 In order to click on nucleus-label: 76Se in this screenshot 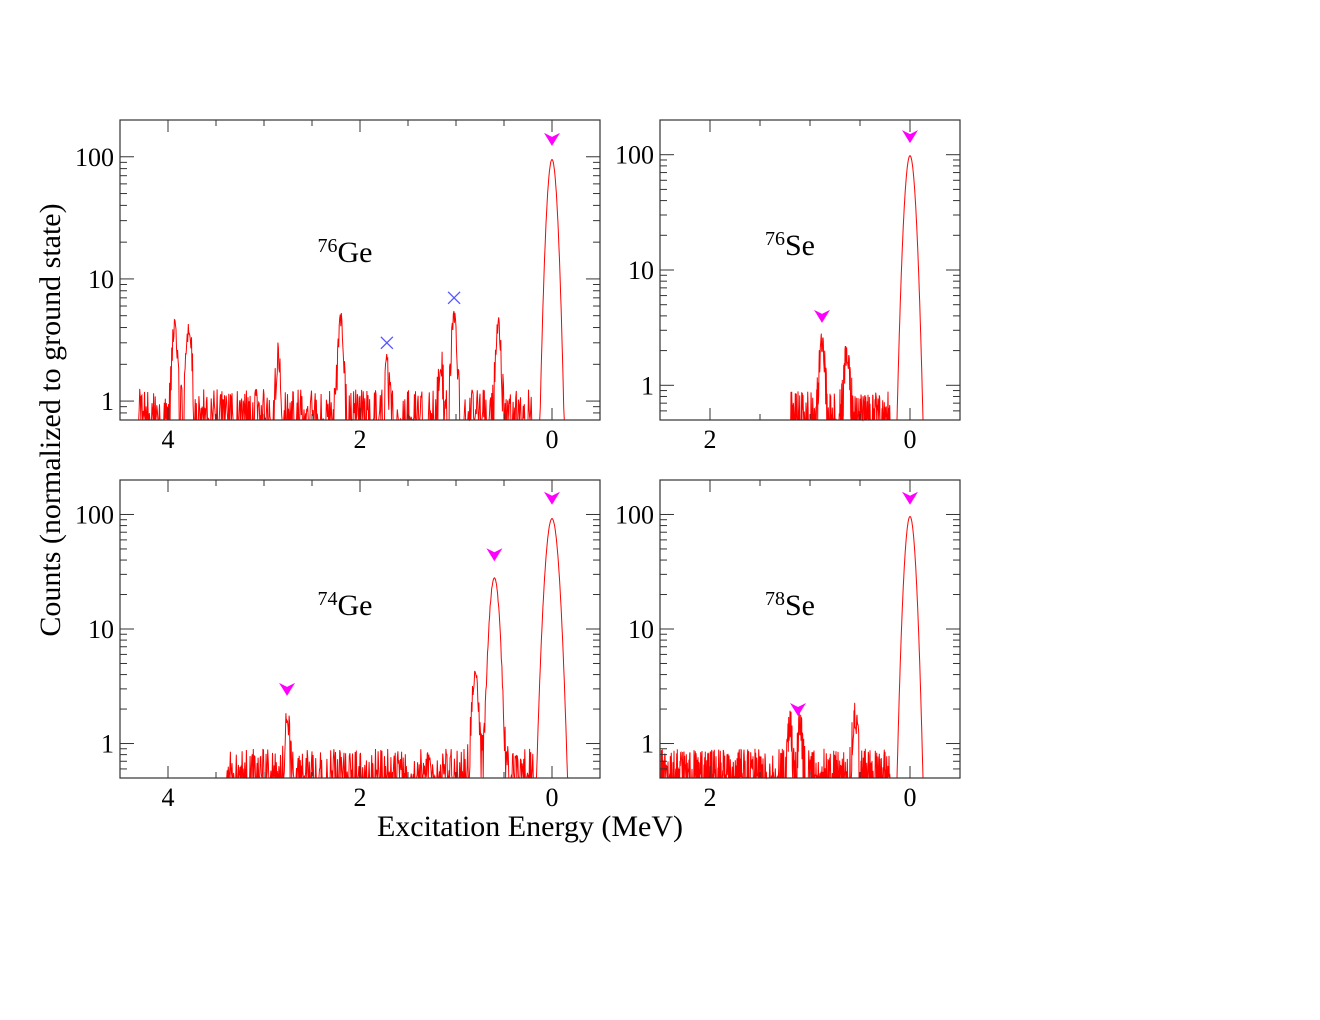, I will do `click(790, 245)`.